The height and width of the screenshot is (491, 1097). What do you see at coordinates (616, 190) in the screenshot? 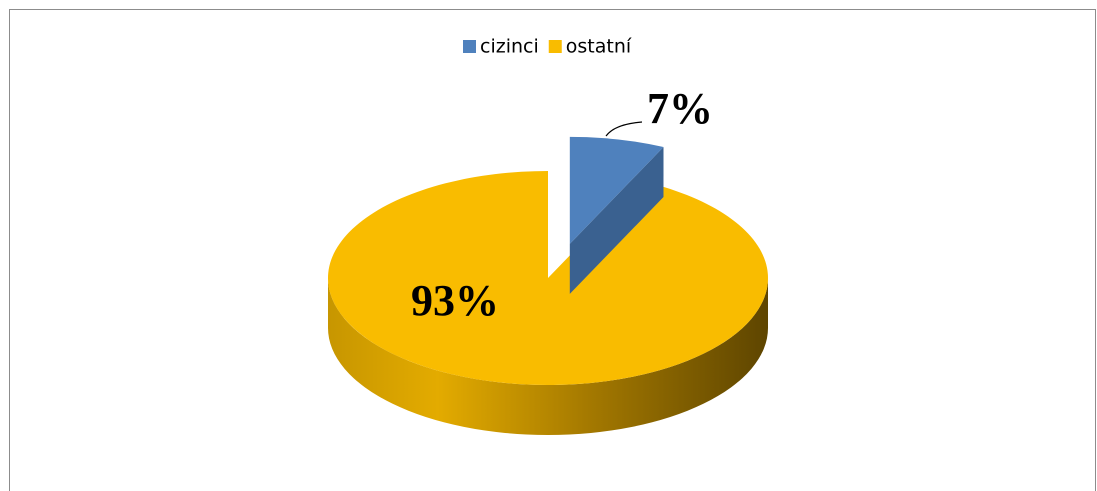
I see `slice` at bounding box center [616, 190].